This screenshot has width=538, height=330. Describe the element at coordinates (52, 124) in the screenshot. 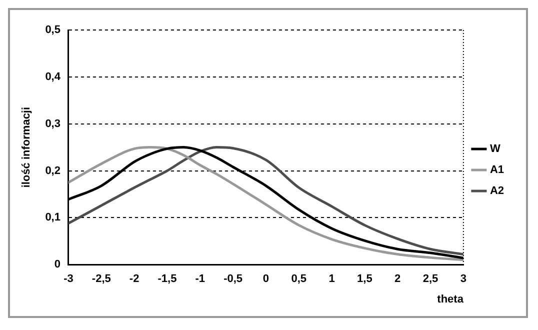

I see `y-tick-label: 0,3` at that location.